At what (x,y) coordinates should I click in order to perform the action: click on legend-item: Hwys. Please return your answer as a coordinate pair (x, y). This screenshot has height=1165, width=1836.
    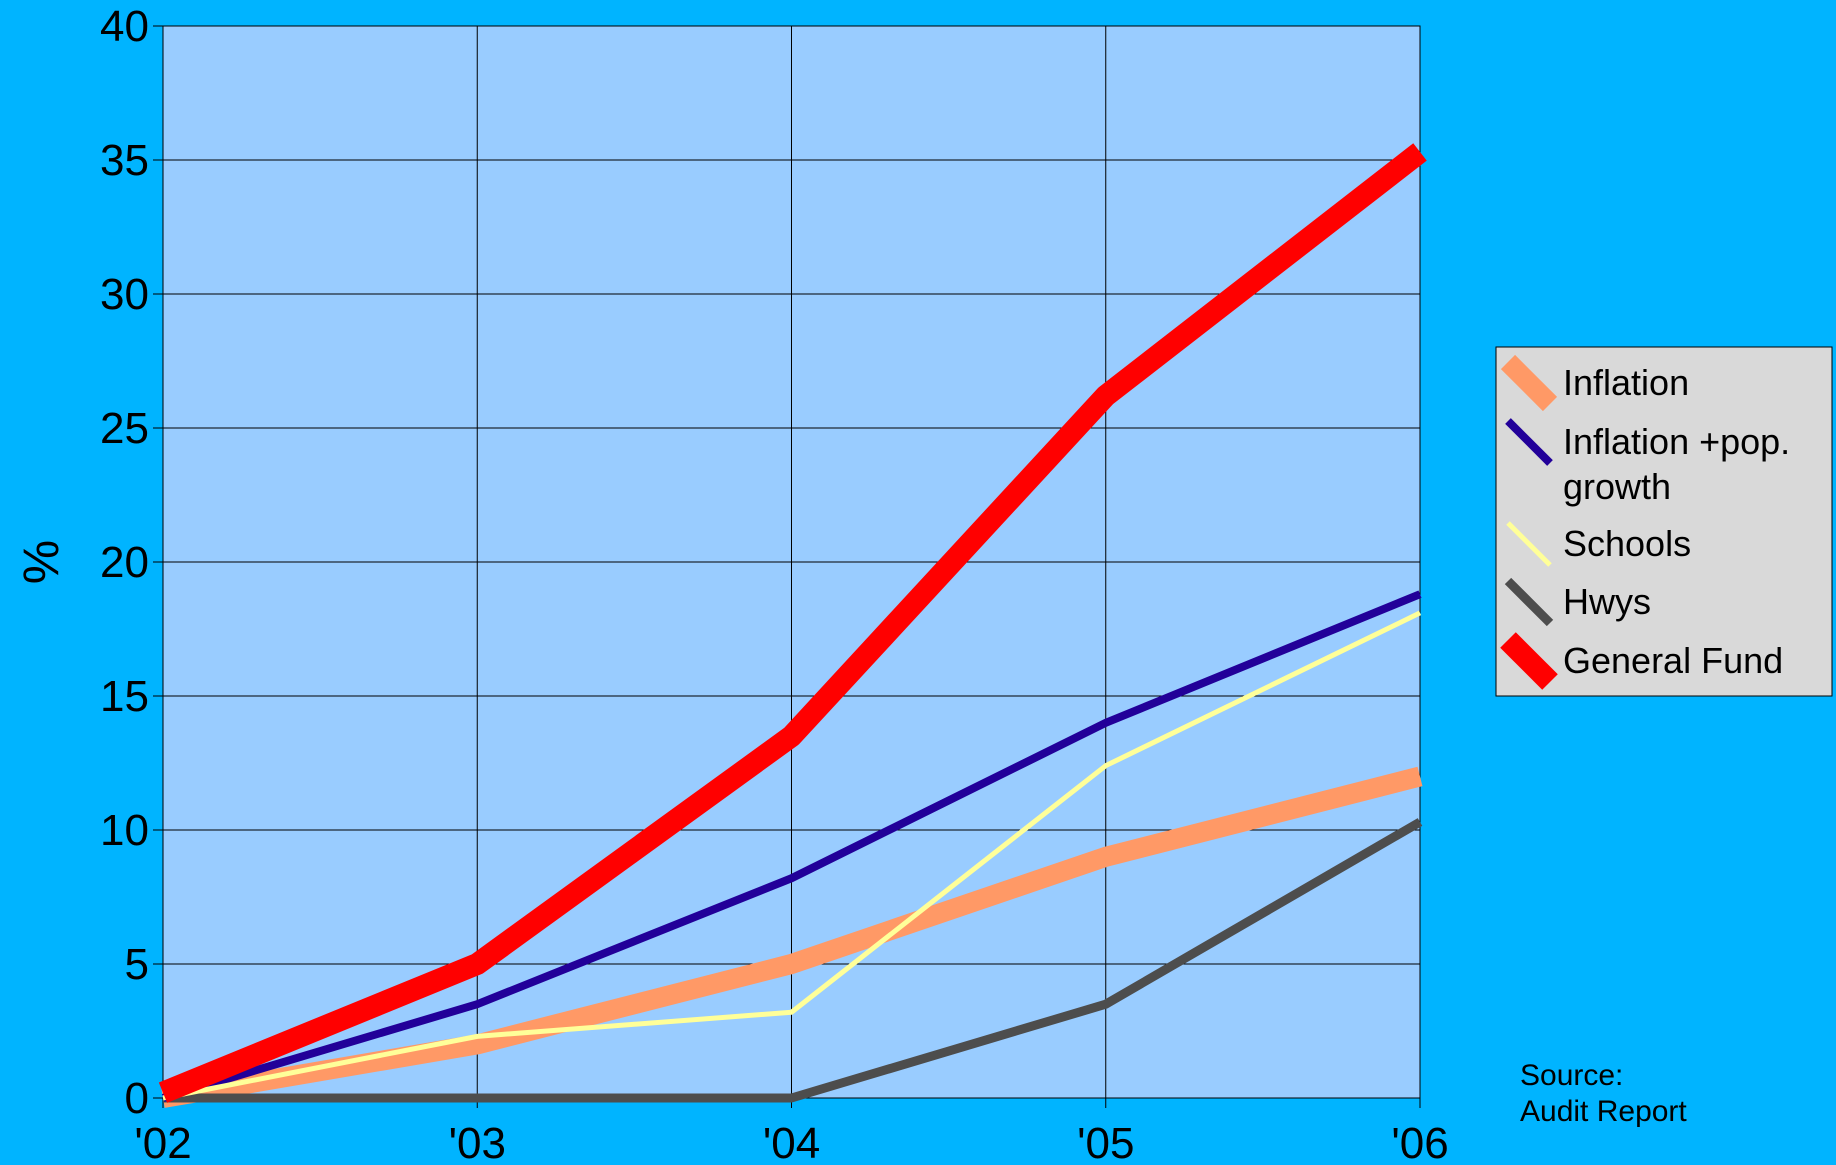
    Looking at the image, I should click on (1577, 602).